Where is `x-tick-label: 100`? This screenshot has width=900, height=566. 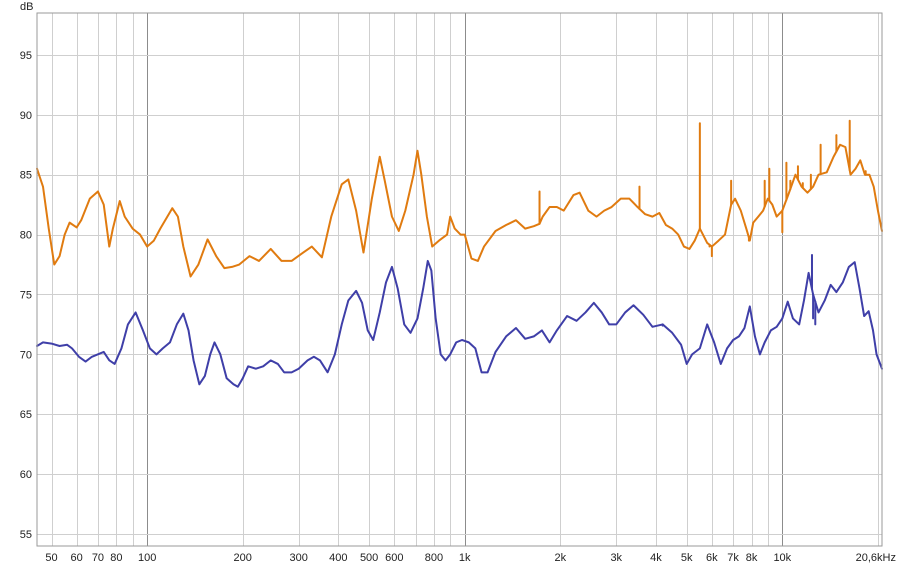 x-tick-label: 100 is located at coordinates (147, 558).